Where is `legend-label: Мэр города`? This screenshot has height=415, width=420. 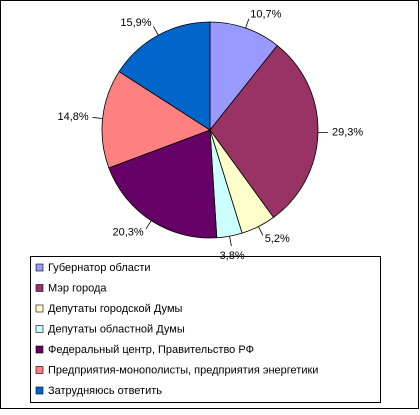
legend-label: Мэр города is located at coordinates (77, 288).